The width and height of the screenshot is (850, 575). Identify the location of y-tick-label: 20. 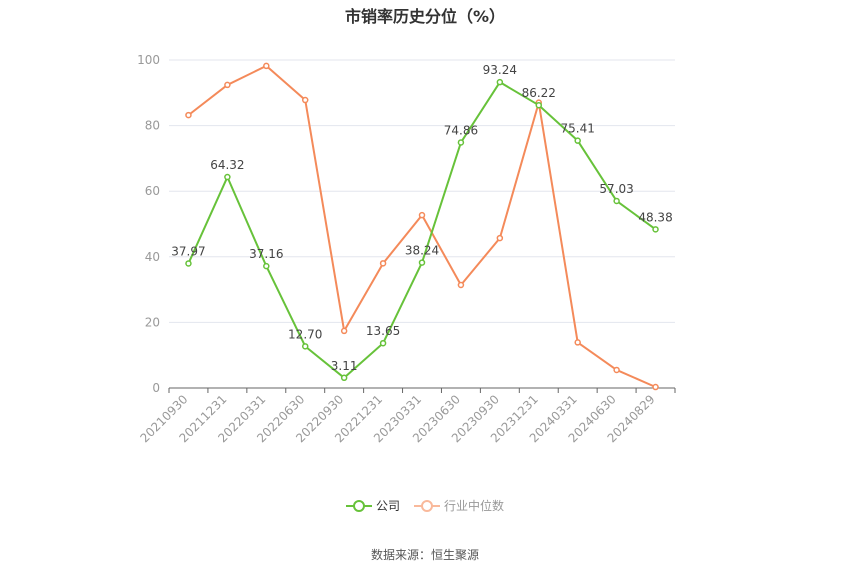
(152, 322).